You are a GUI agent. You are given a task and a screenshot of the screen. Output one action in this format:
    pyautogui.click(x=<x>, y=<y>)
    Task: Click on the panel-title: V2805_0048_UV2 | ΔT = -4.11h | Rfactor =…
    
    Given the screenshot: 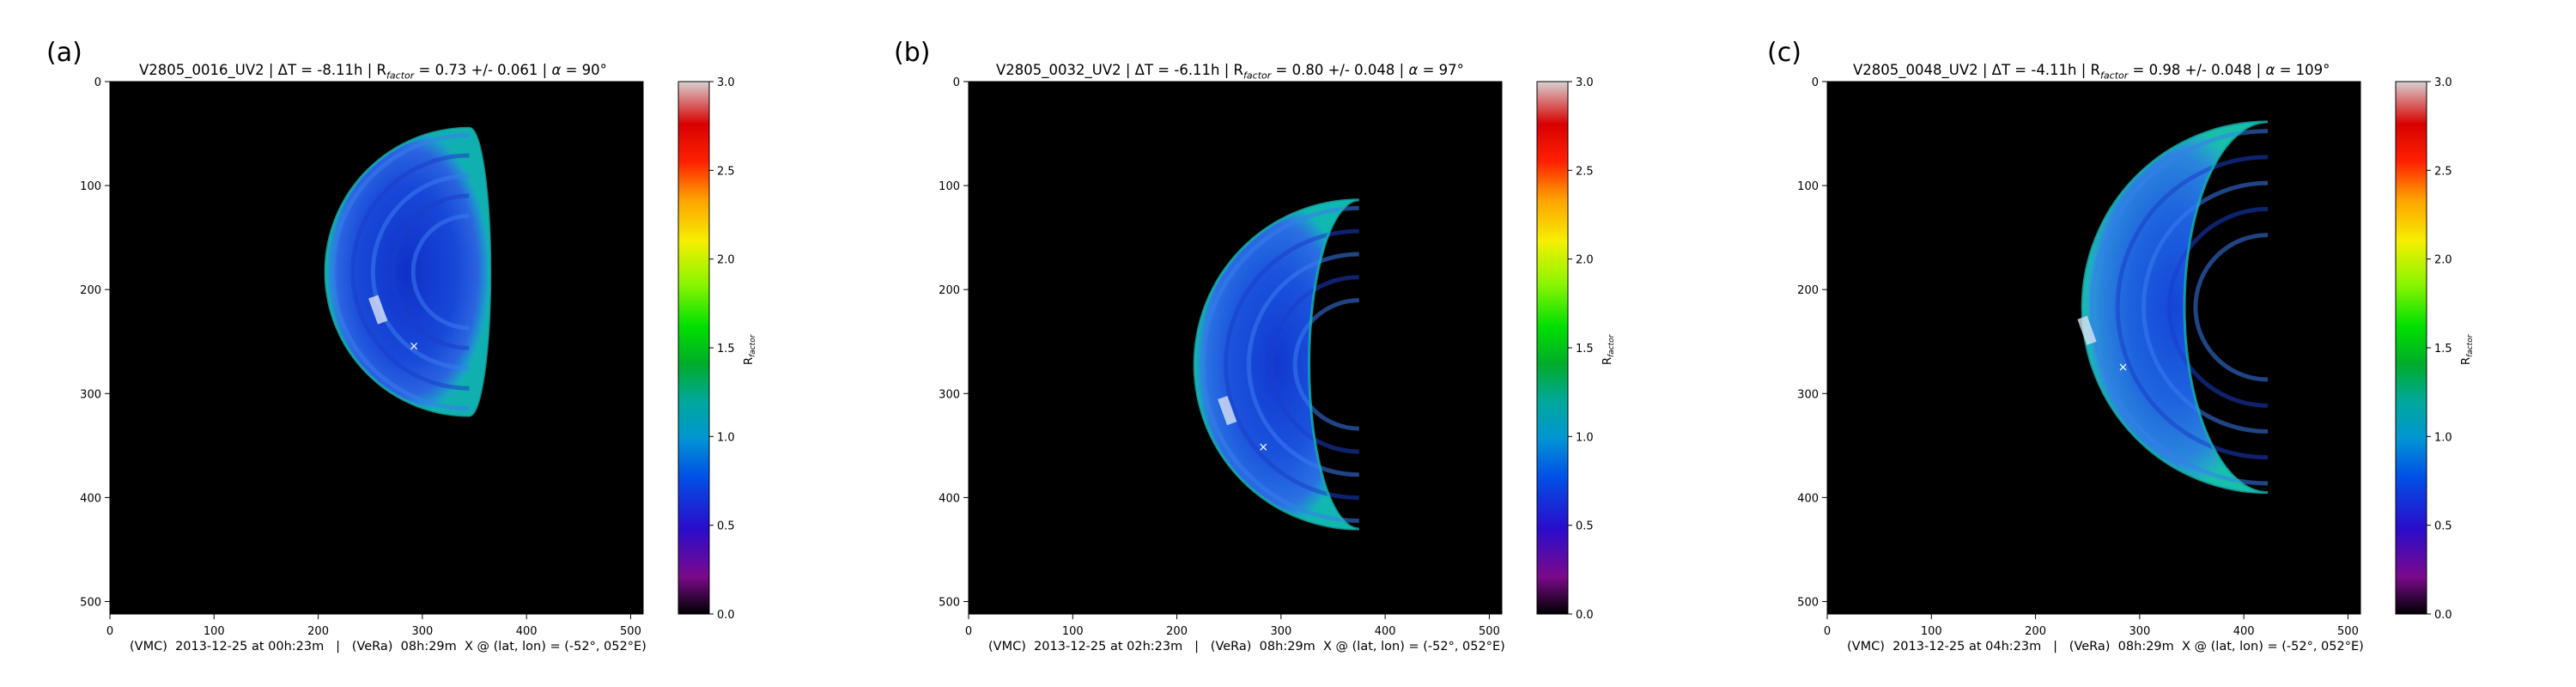 What is the action you would take?
    pyautogui.click(x=2091, y=72)
    